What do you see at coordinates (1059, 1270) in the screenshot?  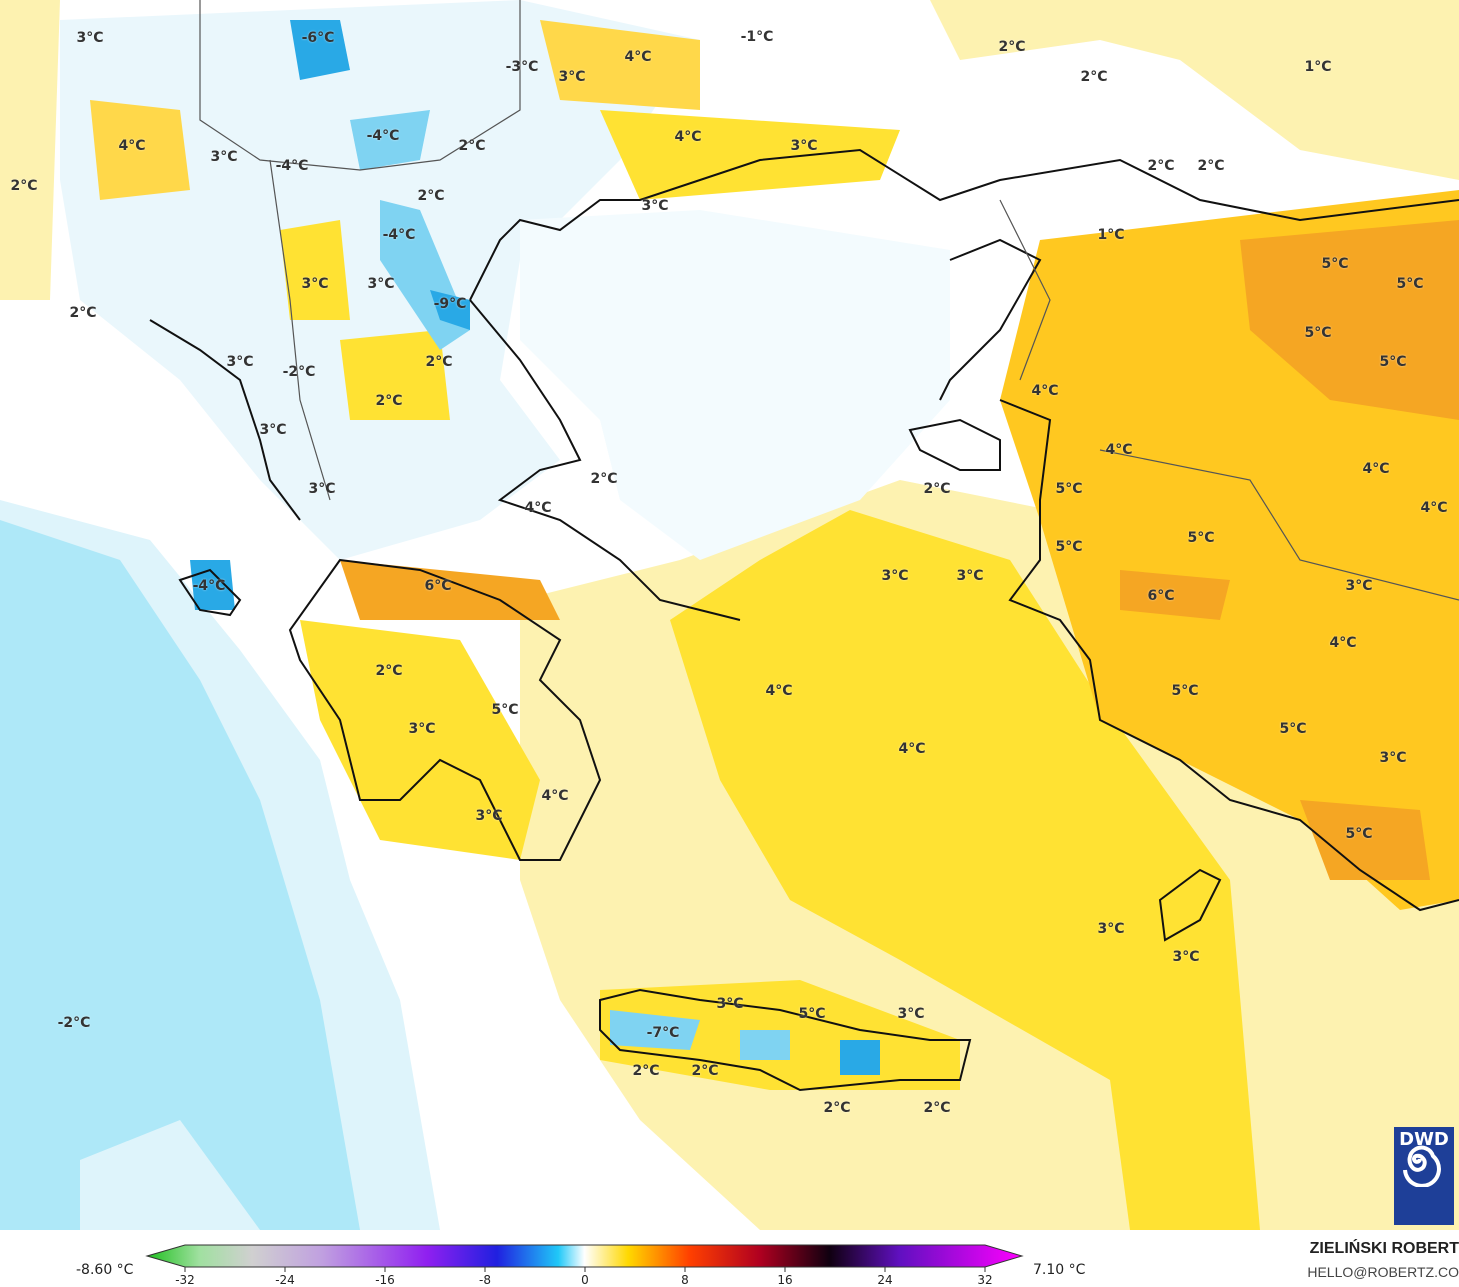 I see `colorbar-max-value: 7.10 °C` at bounding box center [1059, 1270].